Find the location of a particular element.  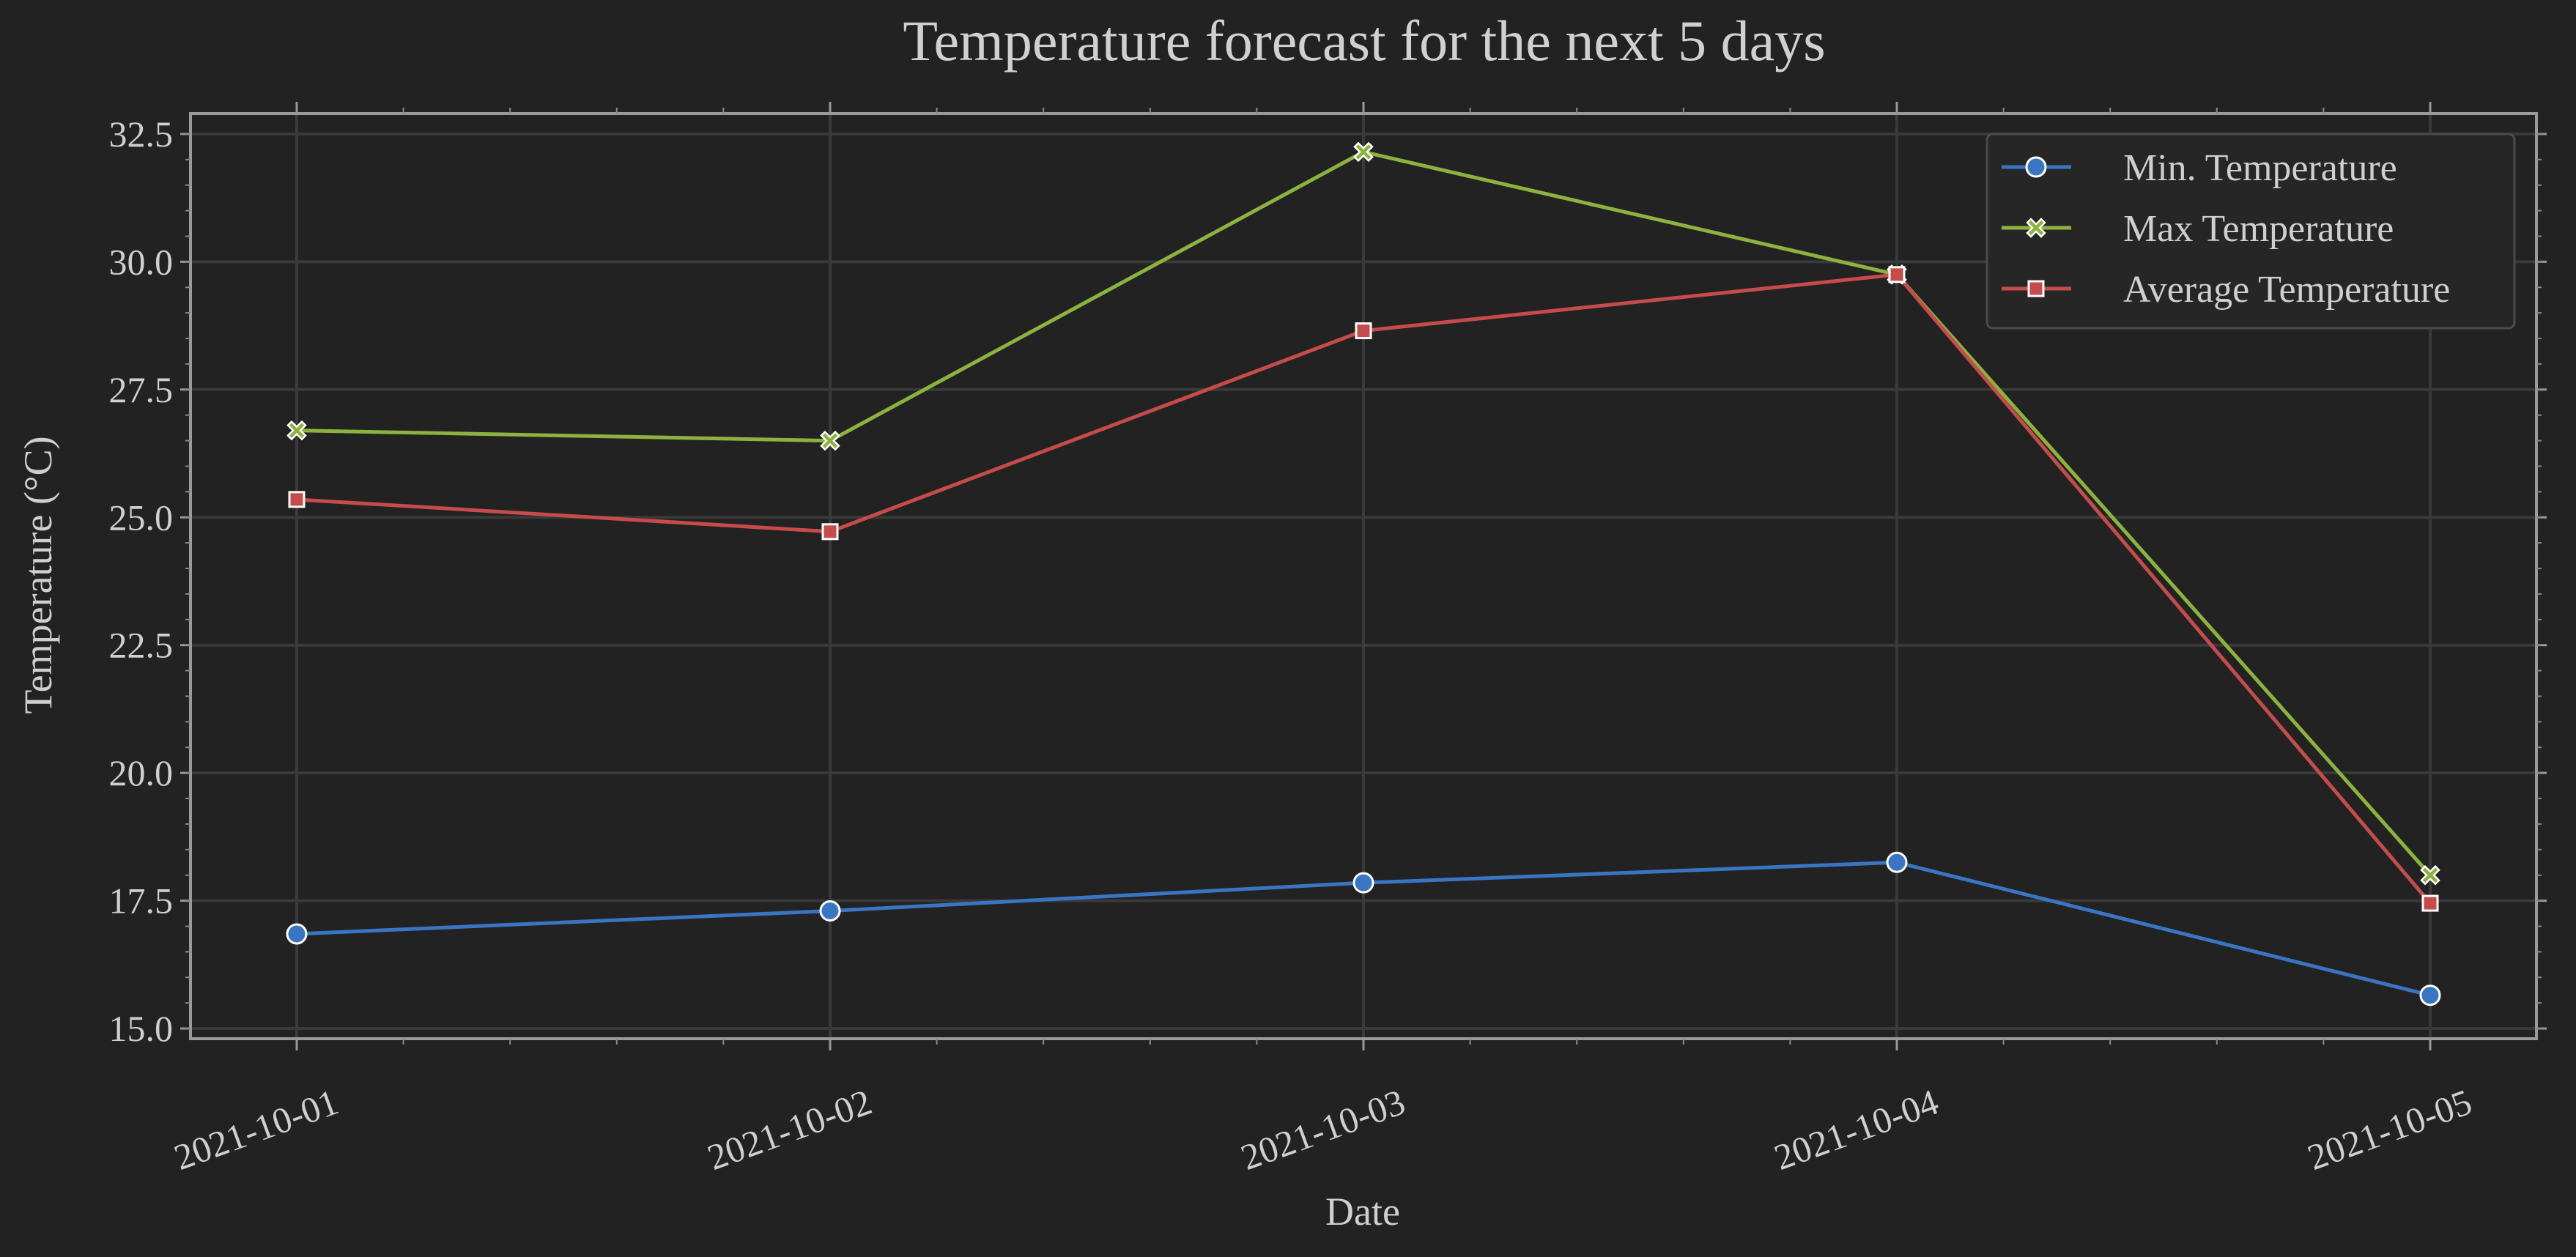

y-tick-label: 25.0 is located at coordinates (141, 517).